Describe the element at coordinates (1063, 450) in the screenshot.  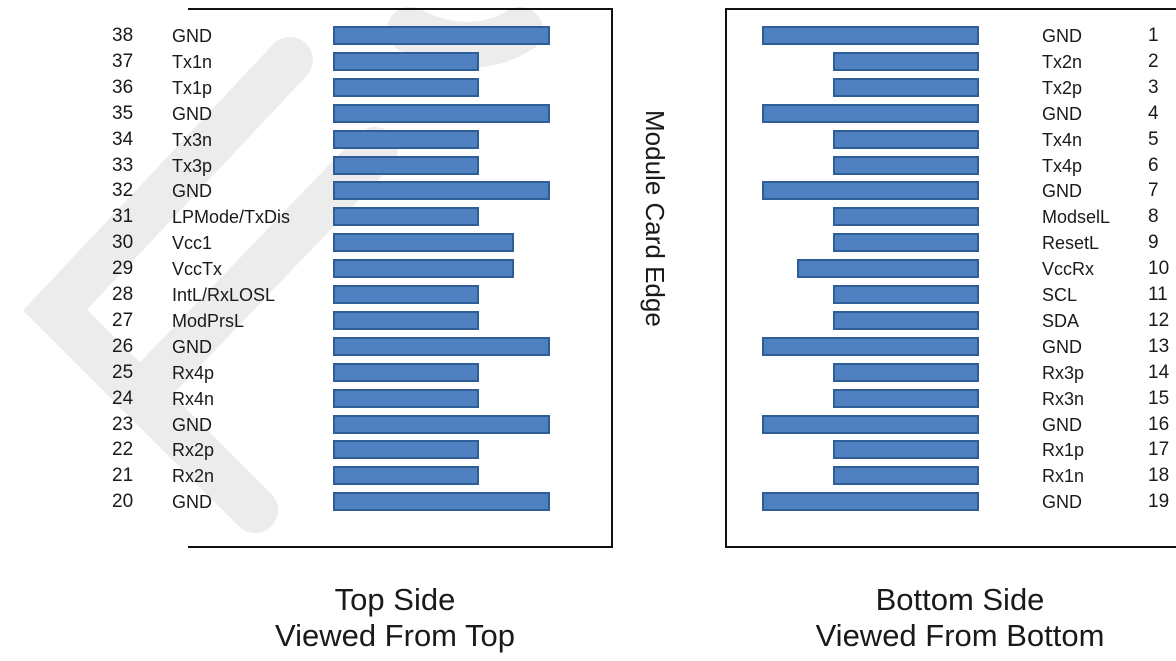
I see `pin-signal-name: Rx1p` at that location.